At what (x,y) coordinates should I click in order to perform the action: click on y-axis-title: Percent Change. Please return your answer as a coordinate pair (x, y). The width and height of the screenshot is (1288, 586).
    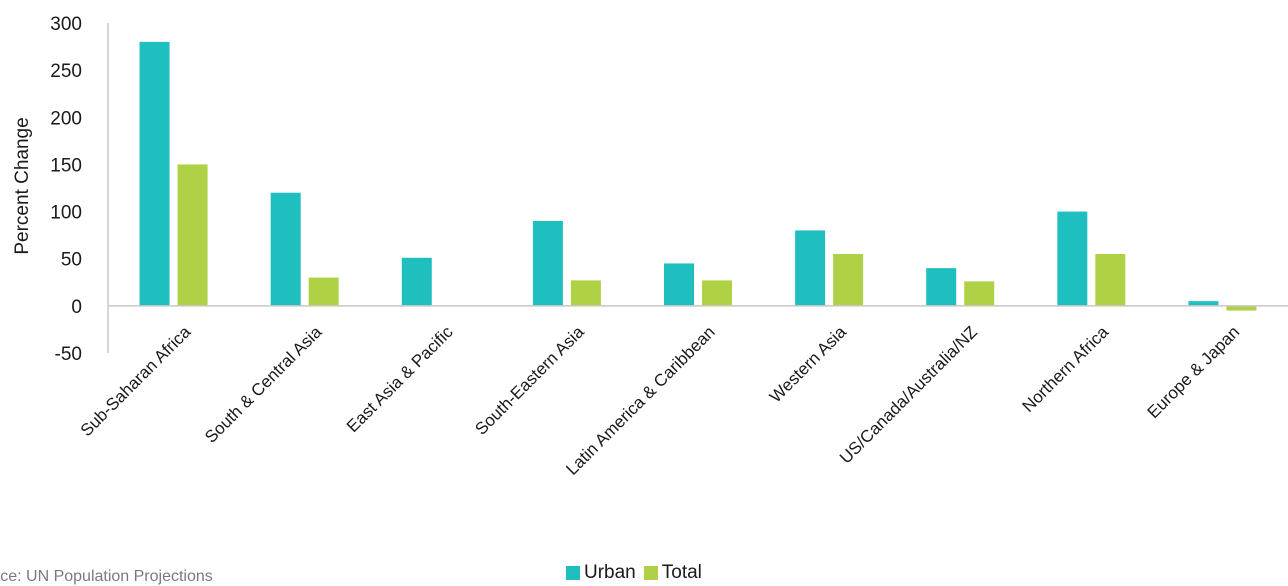
    Looking at the image, I should click on (22, 185).